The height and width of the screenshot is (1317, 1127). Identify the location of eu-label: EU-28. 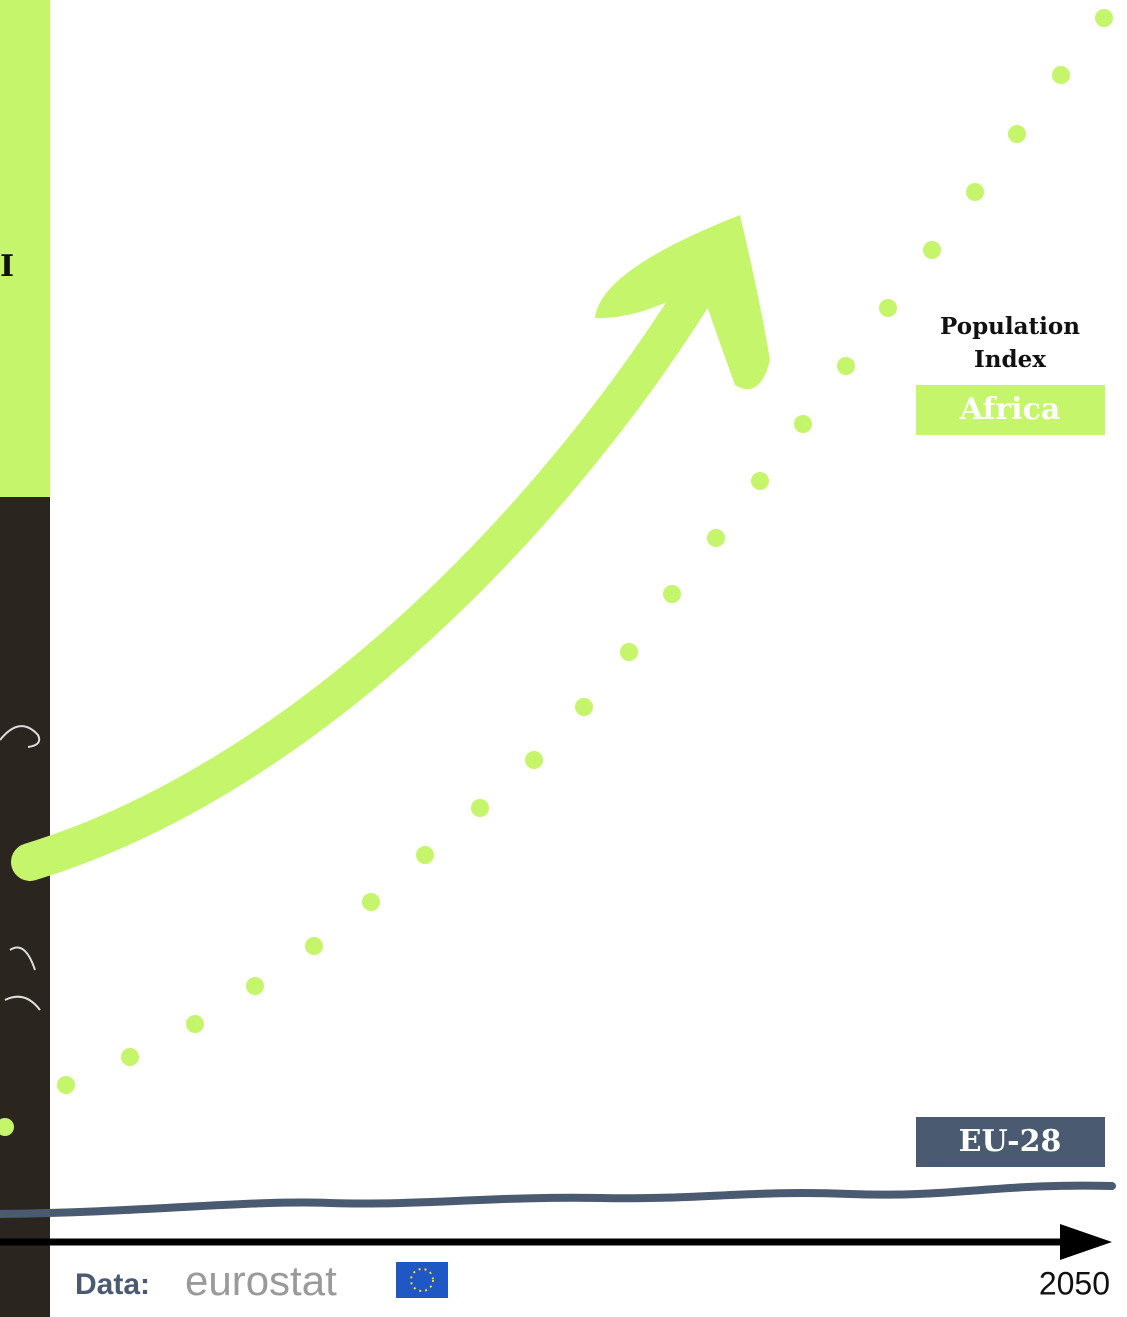
(1010, 1141).